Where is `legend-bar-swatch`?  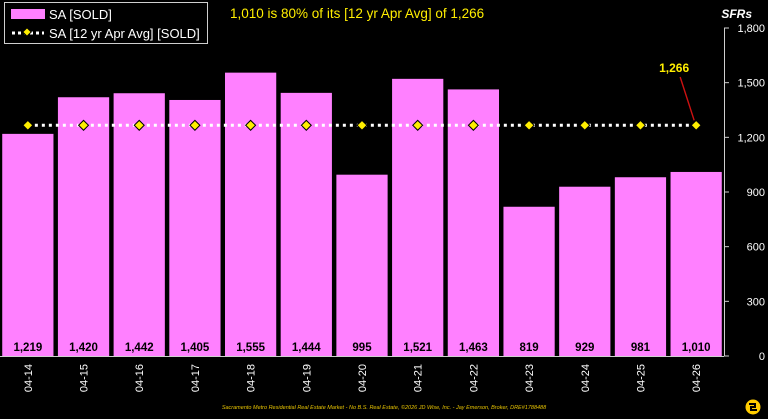
legend-bar-swatch is located at coordinates (28, 14).